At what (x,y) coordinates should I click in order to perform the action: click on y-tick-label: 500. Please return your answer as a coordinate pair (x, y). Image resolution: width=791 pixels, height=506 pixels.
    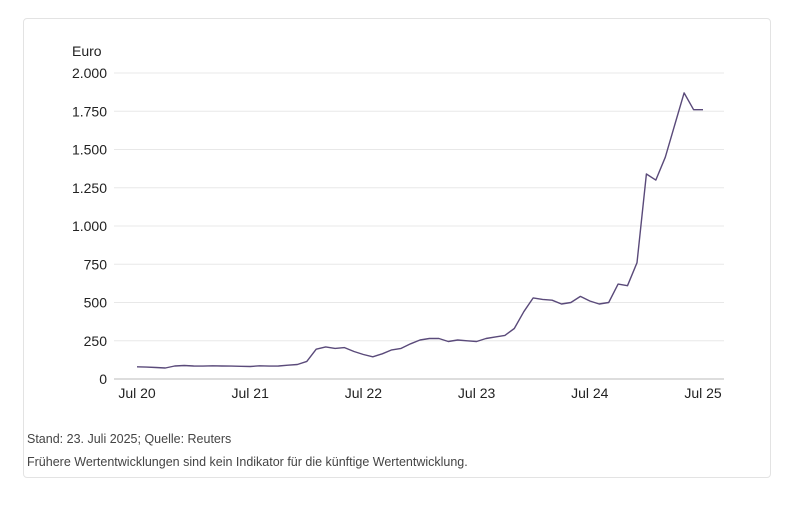
    Looking at the image, I should click on (96, 303).